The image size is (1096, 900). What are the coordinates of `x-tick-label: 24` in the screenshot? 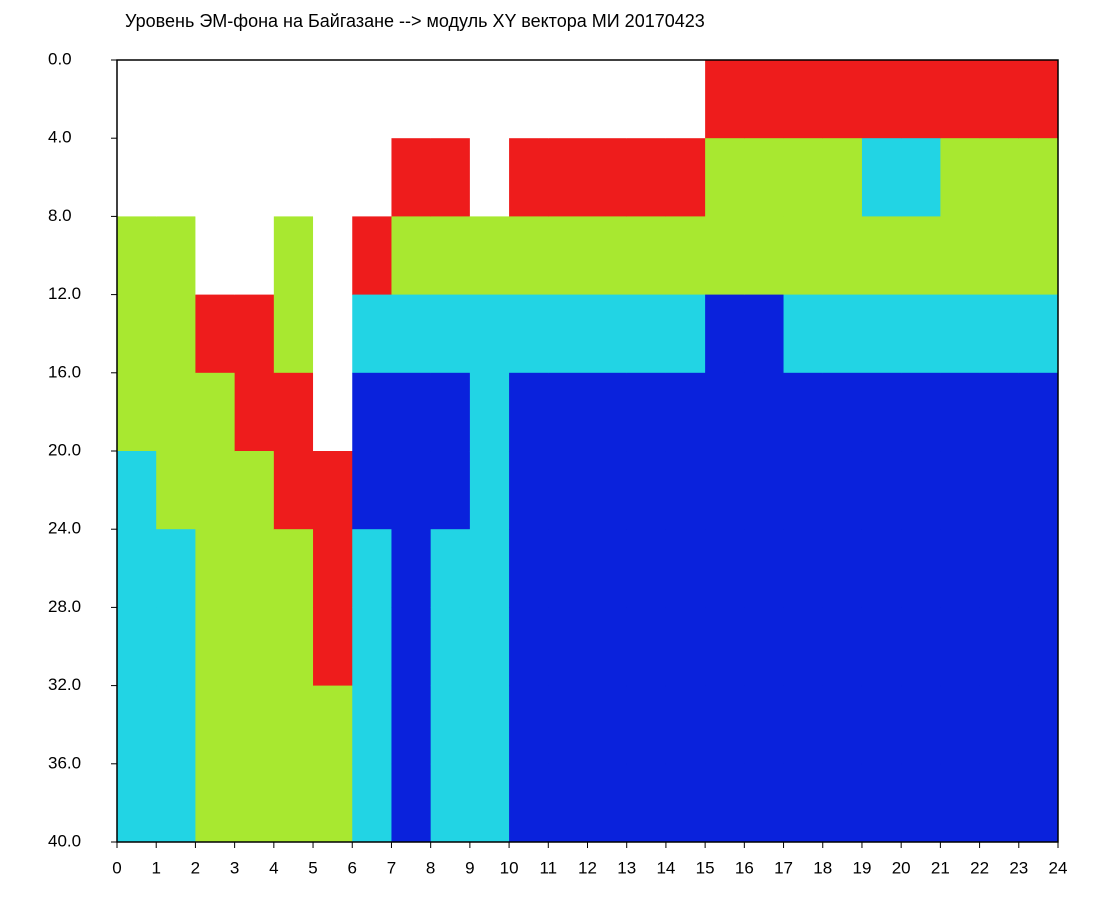 It's located at (1058, 867).